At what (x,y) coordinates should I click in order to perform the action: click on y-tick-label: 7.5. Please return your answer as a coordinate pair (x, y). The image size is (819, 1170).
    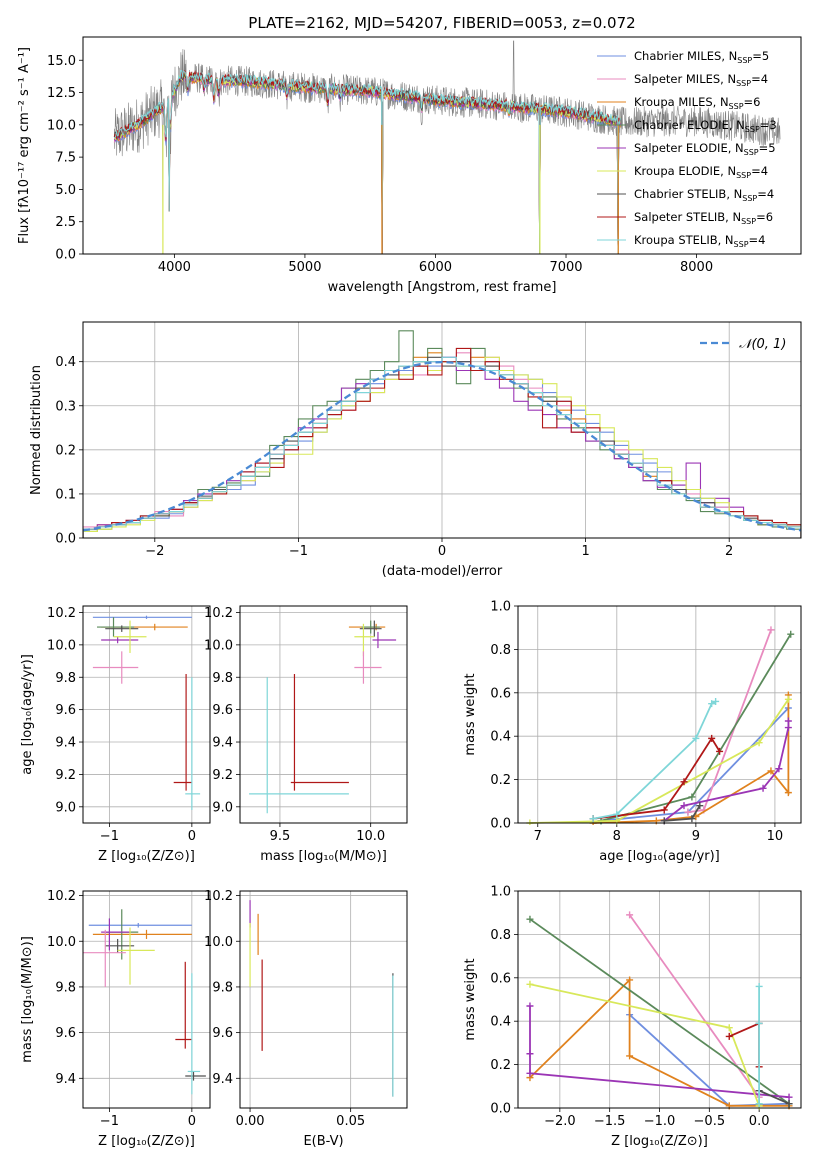
    Looking at the image, I should click on (65, 158).